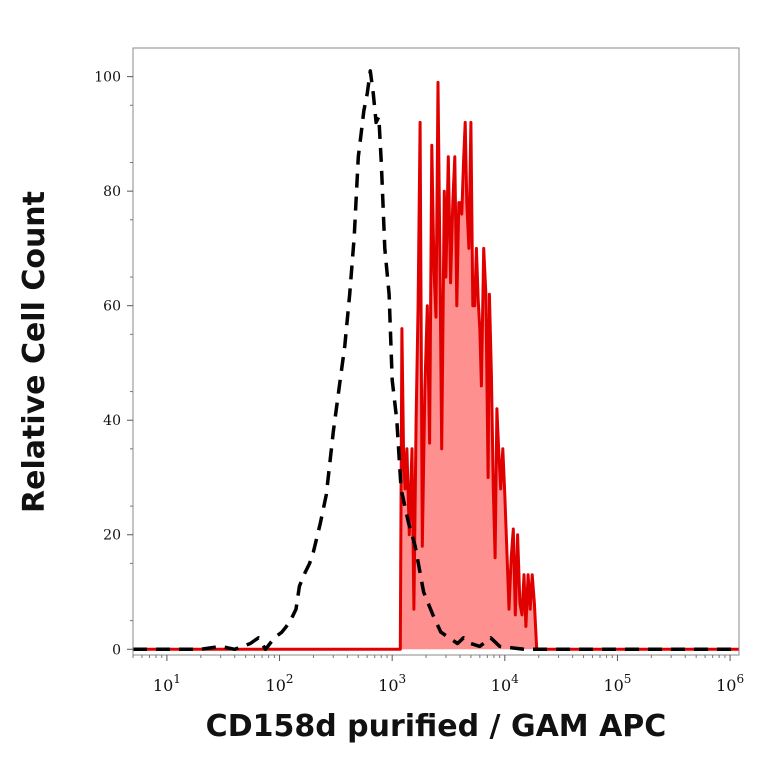 Image resolution: width=764 pixels, height=764 pixels. I want to click on x-axis: 10¹ 10² 10³ 10⁴ 10⁵ 10⁶, so click(438, 675).